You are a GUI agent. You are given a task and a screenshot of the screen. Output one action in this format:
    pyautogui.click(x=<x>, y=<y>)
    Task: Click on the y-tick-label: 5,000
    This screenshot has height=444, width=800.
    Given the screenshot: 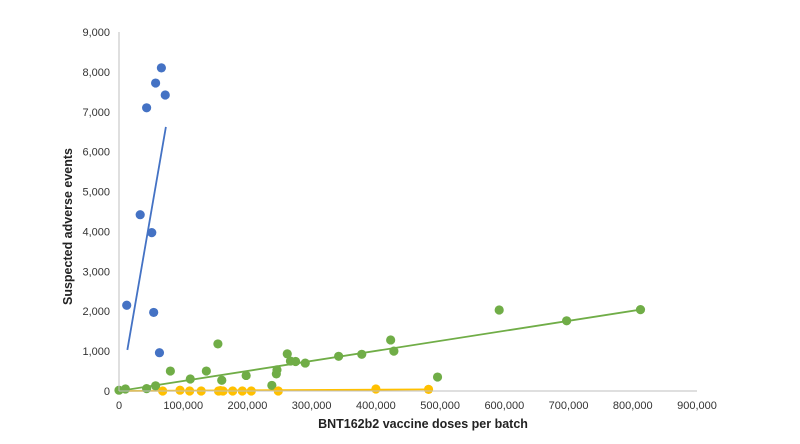 What is the action you would take?
    pyautogui.click(x=96, y=193)
    